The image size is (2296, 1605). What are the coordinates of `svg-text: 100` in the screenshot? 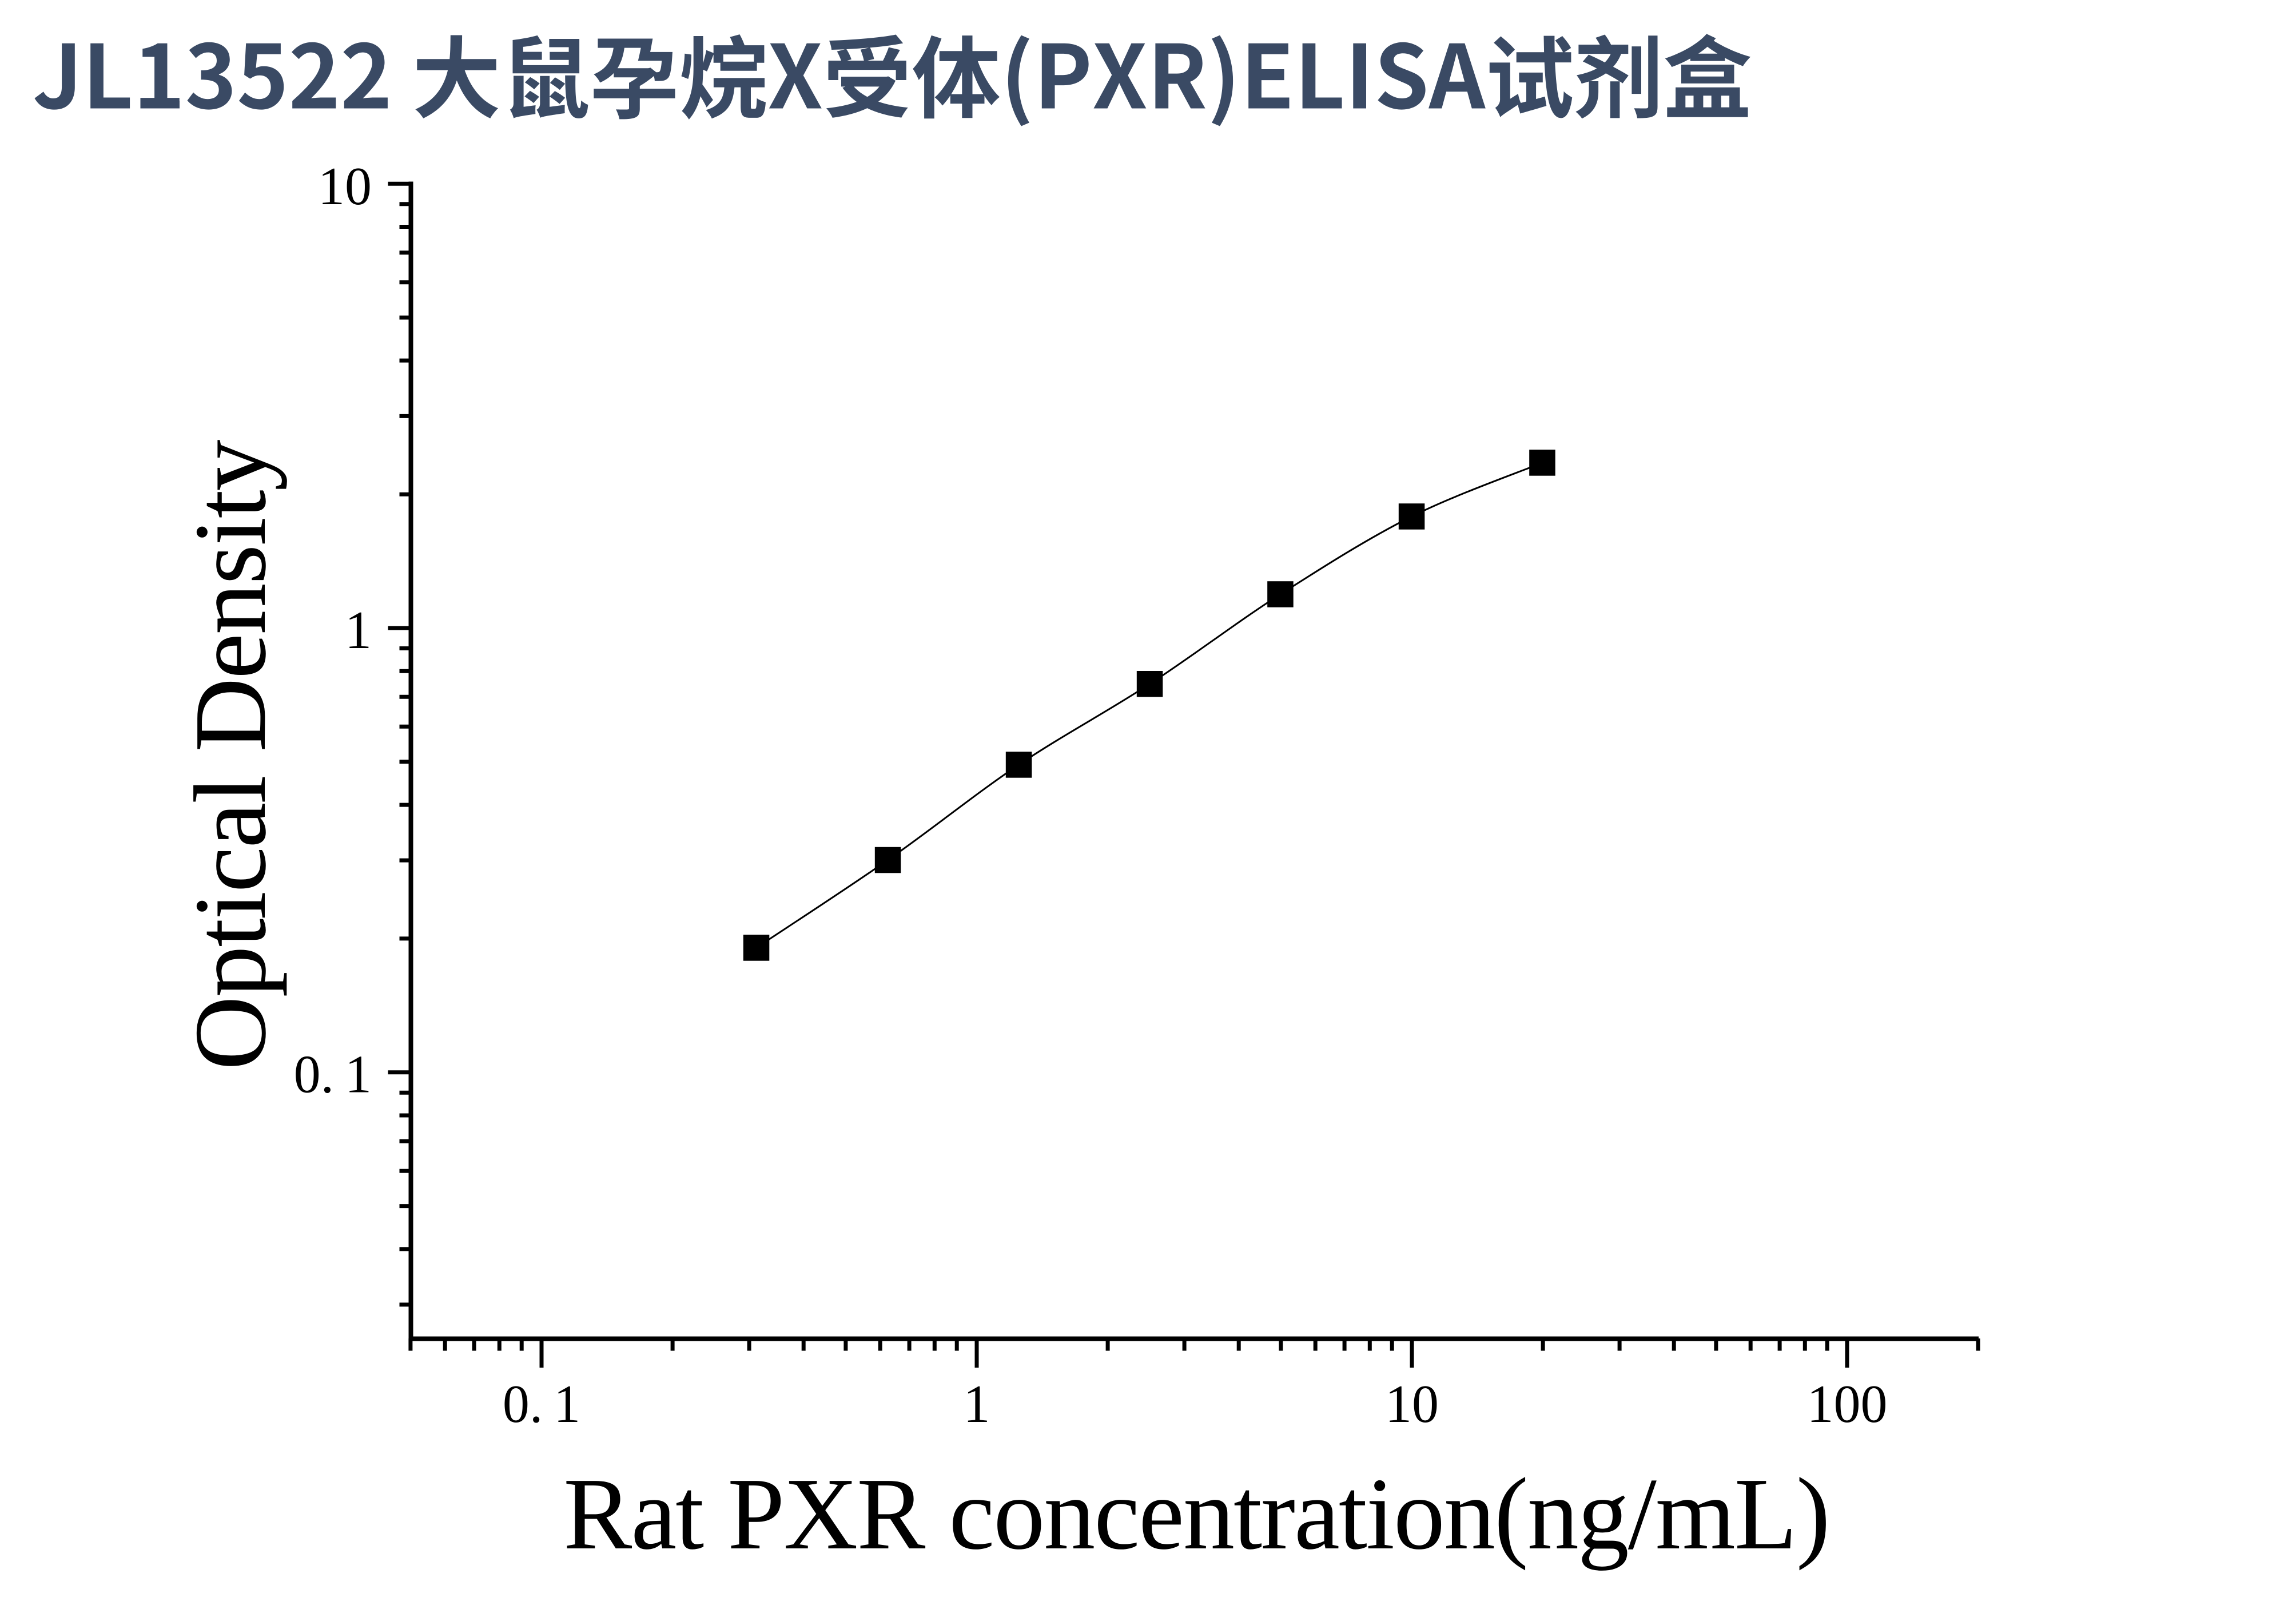 It's located at (1847, 1404).